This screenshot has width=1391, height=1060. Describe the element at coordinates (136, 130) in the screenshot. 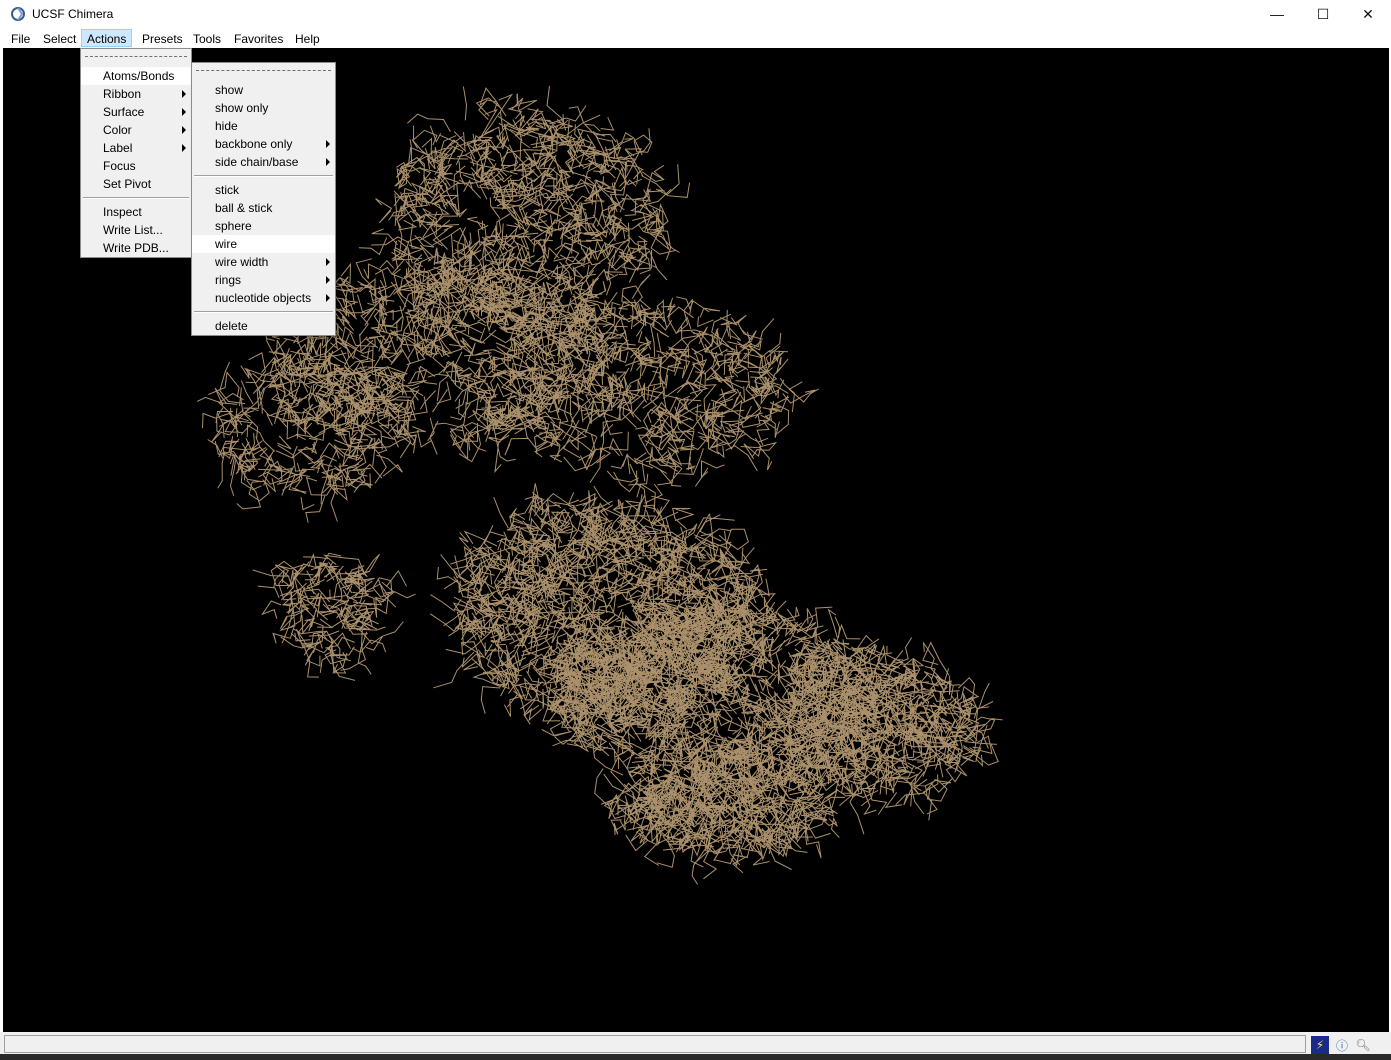

I see `actions-color: Color` at that location.